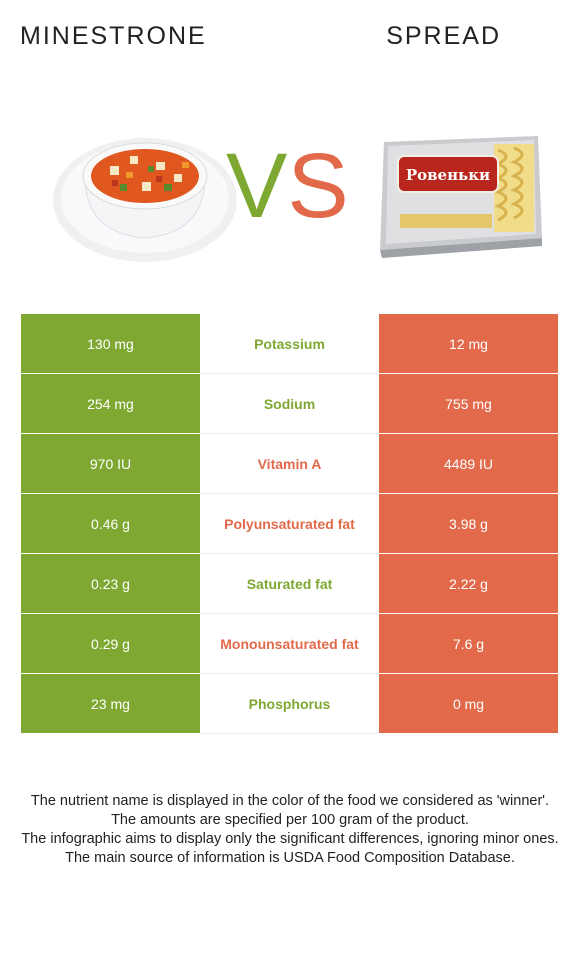 This screenshot has height=964, width=580. What do you see at coordinates (468, 644) in the screenshot?
I see `right-value-cell: 7.6 g` at bounding box center [468, 644].